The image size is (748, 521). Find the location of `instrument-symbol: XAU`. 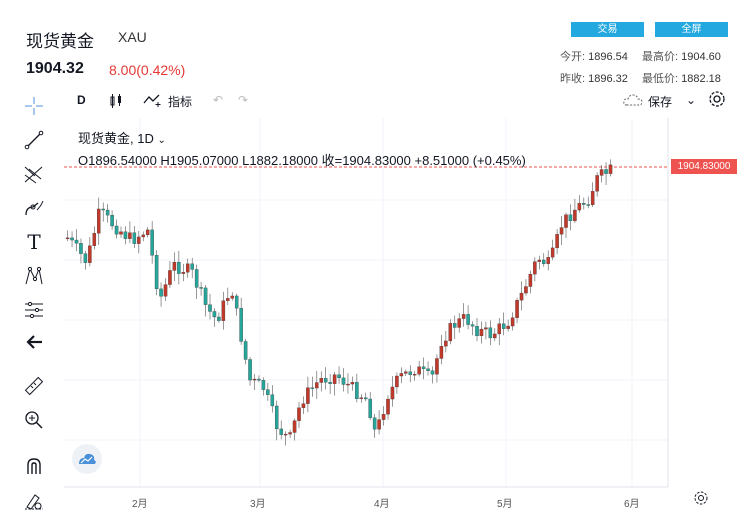

instrument-symbol: XAU is located at coordinates (132, 37).